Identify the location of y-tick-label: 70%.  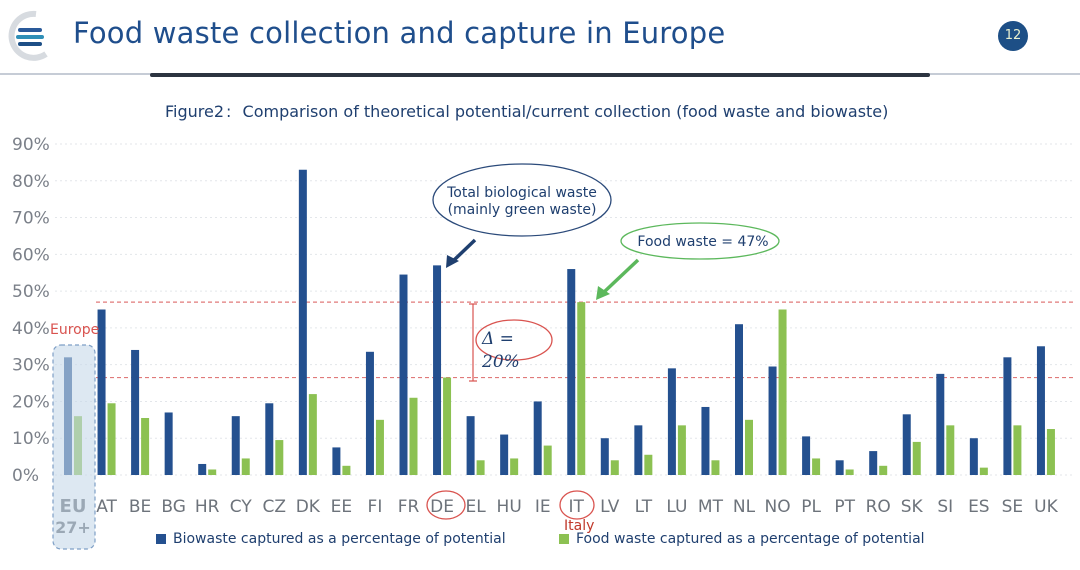
(31, 219).